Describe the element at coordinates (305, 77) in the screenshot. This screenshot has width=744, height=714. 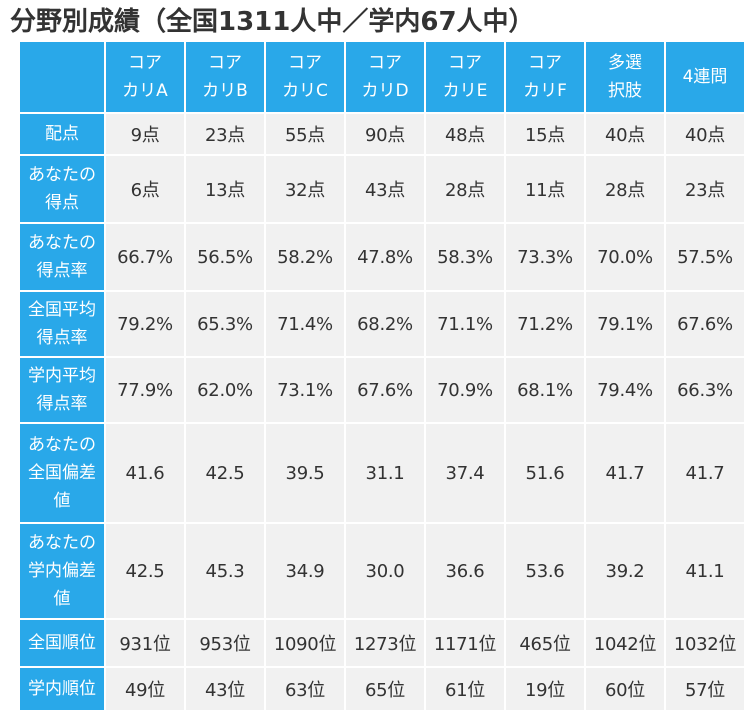
I see `column-header: コア カリC` at that location.